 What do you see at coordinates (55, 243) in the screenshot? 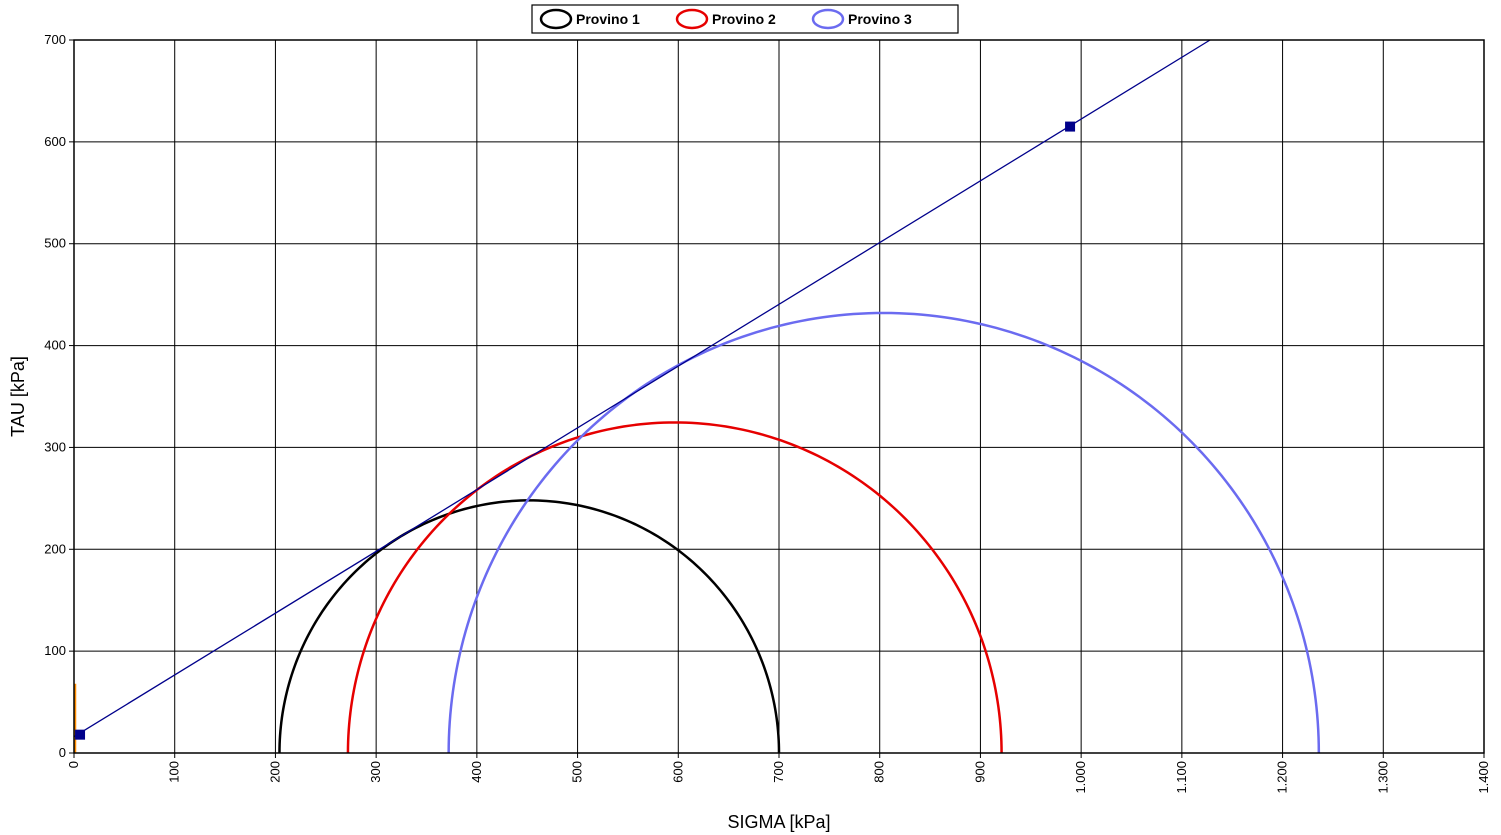
I see `y-tick-label: 500` at bounding box center [55, 243].